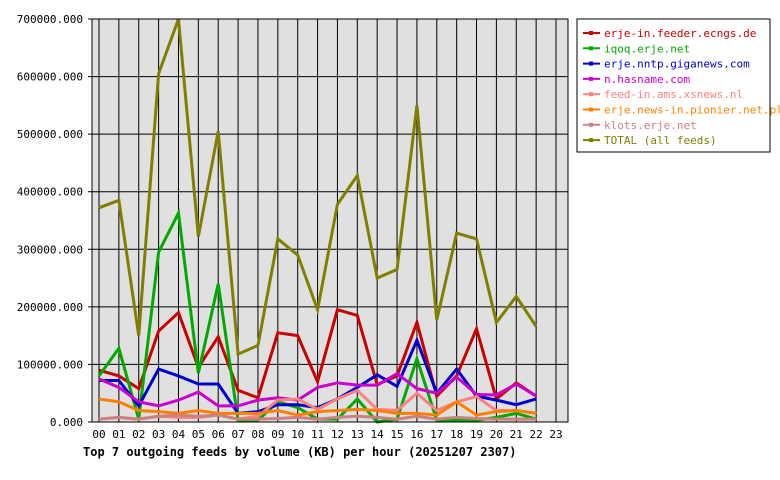  What do you see at coordinates (237, 434) in the screenshot?
I see `x-tick-label: 07` at bounding box center [237, 434].